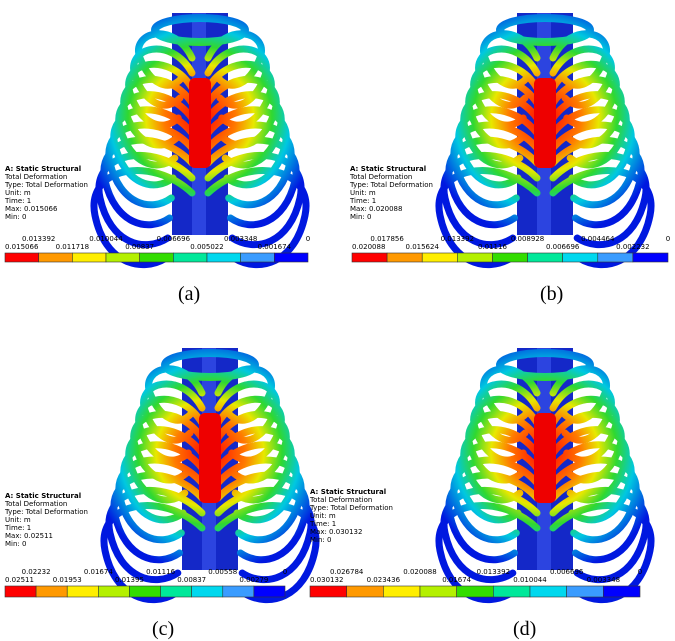 The image size is (675, 641). Describe the element at coordinates (129, 580) in the screenshot. I see `legend-label: 0.01395` at that location.